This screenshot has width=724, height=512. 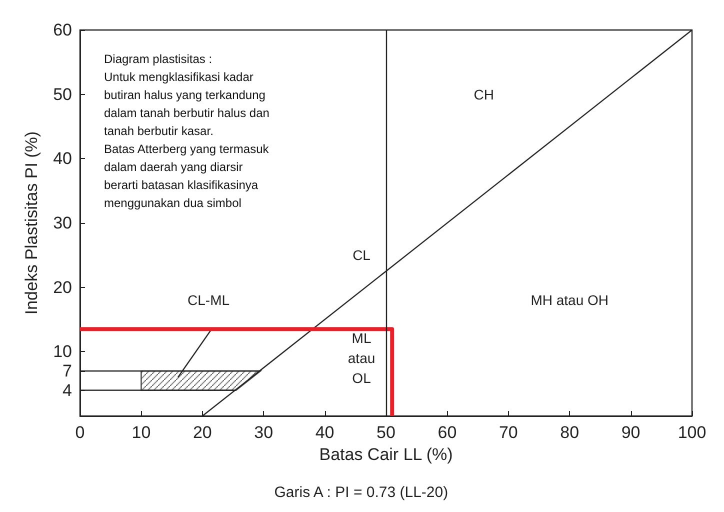 What do you see at coordinates (386, 454) in the screenshot?
I see `x-axis-title: Batas Cair LL (%)` at bounding box center [386, 454].